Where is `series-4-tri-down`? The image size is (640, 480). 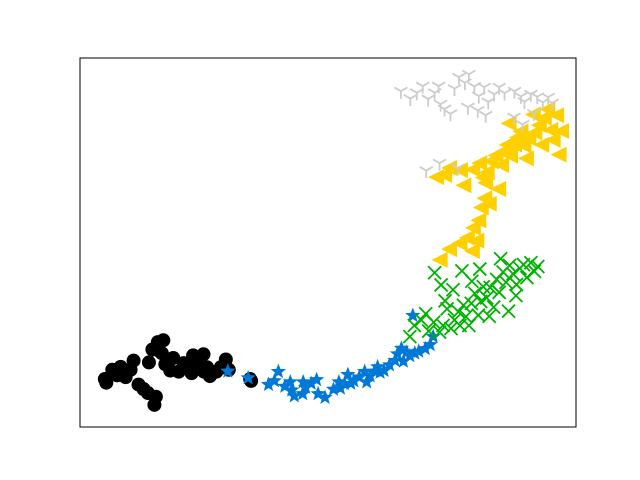
series-4-tri-down is located at coordinates (476, 124).